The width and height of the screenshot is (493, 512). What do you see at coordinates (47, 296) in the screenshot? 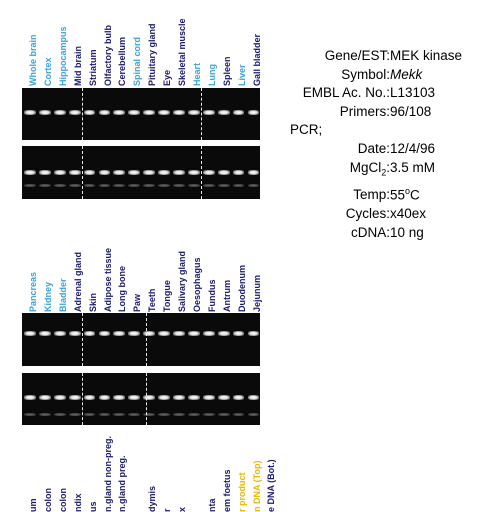
I see `panel2-lane-label: Kidney` at bounding box center [47, 296].